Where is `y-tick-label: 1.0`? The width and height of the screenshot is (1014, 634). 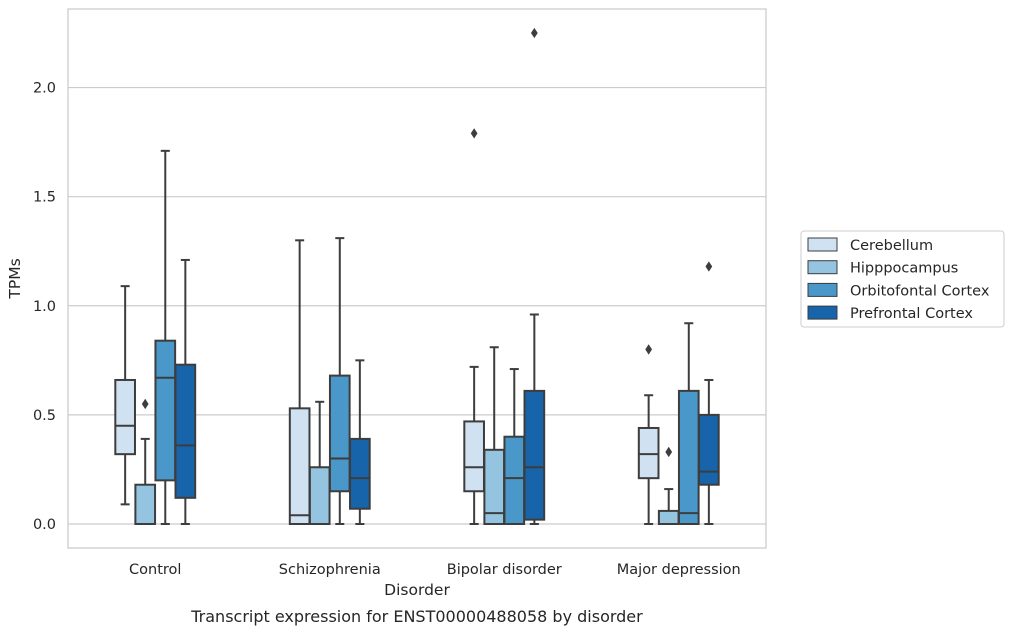 y-tick-label: 1.0 is located at coordinates (44, 307).